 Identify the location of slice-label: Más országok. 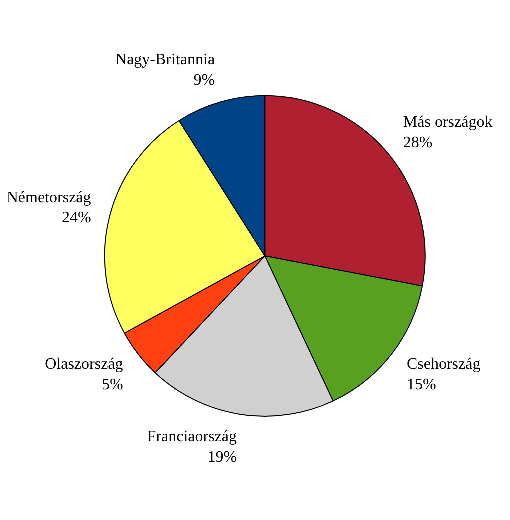
(448, 123).